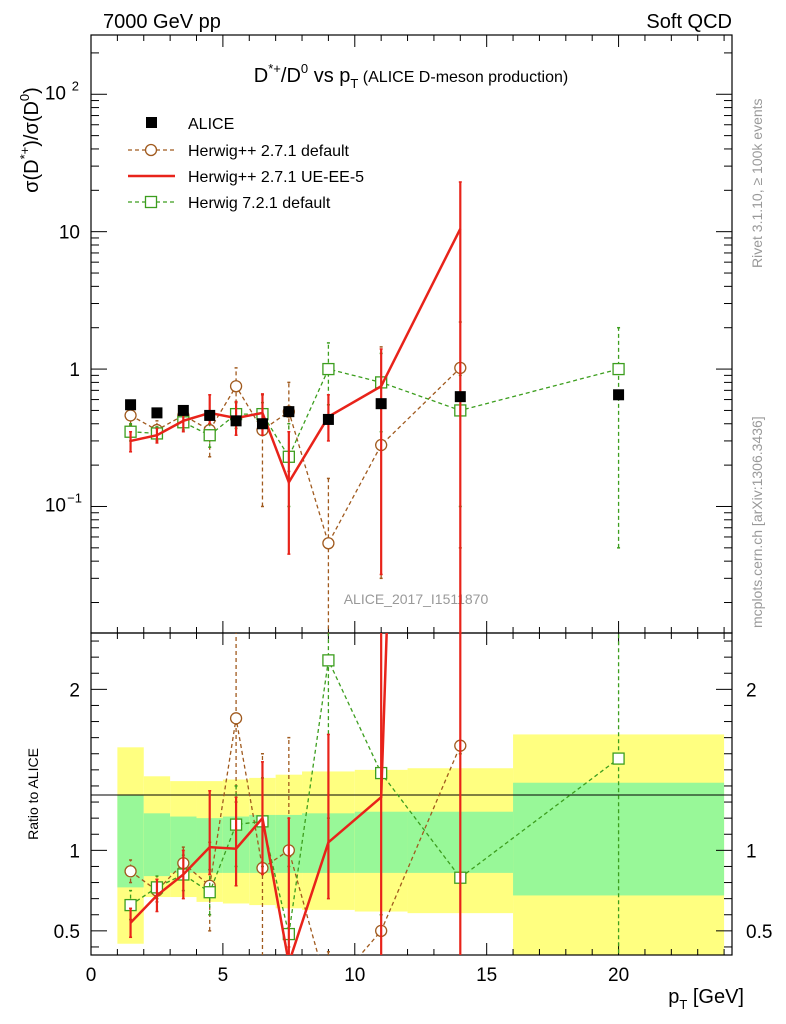  What do you see at coordinates (689, 22) in the screenshot?
I see `process-label: Soft QCD` at bounding box center [689, 22].